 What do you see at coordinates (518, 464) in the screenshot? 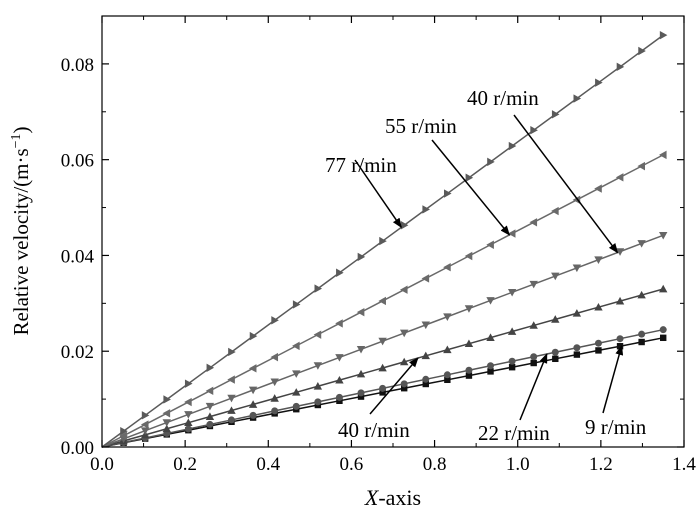
I see `x-tick-label: 1.0` at bounding box center [518, 464].